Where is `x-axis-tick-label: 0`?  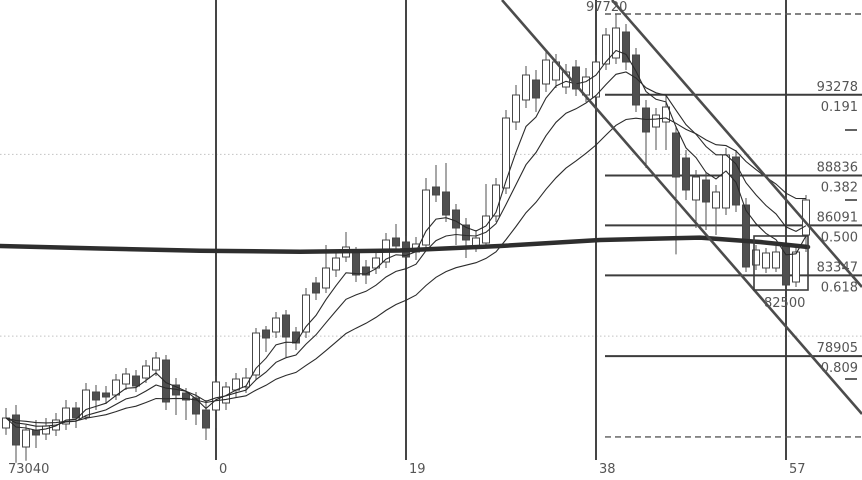 x-axis-tick-label: 0 is located at coordinates (223, 469).